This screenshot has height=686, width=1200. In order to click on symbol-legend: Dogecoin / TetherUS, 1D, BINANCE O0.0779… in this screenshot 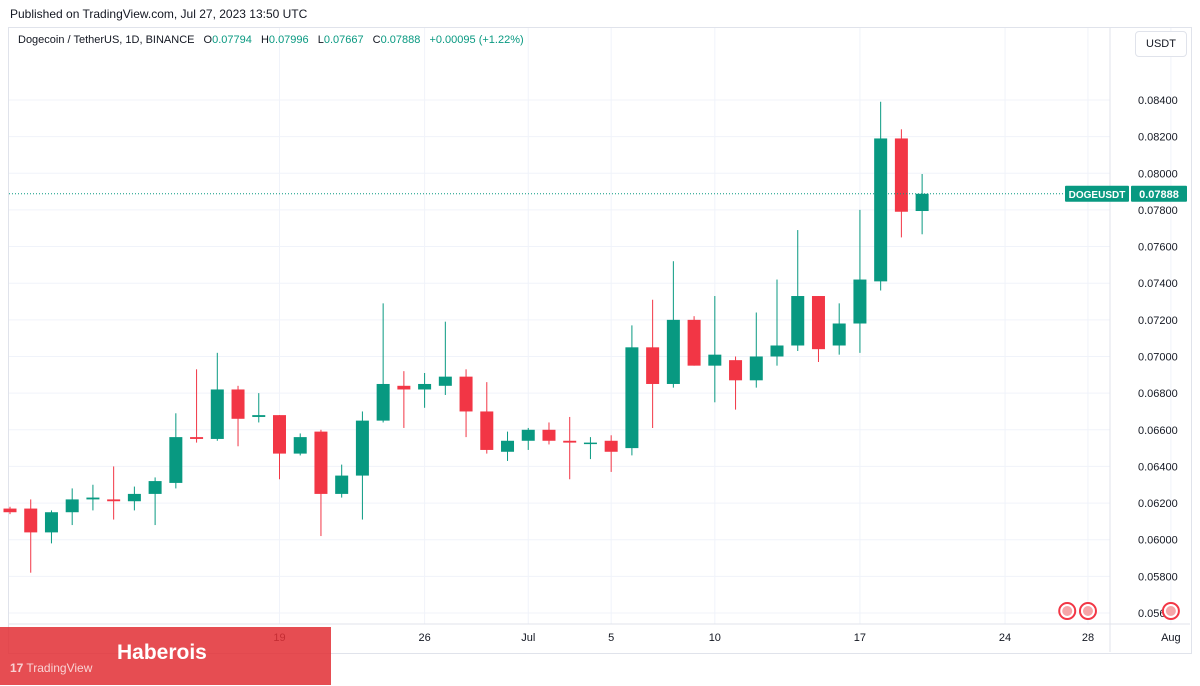, I will do `click(271, 40)`.